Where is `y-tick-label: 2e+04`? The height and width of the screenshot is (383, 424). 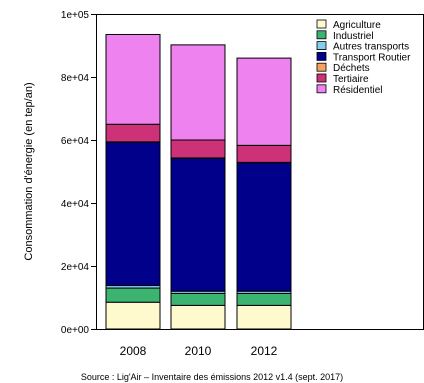 y-tick-label: 2e+04 is located at coordinates (75, 267).